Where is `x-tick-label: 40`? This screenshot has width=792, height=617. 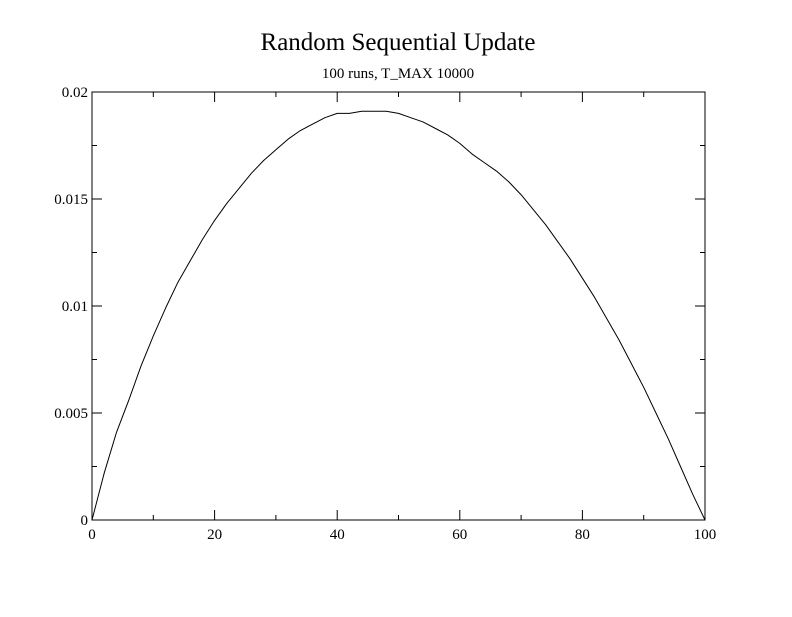
x-tick-label: 40 is located at coordinates (337, 535).